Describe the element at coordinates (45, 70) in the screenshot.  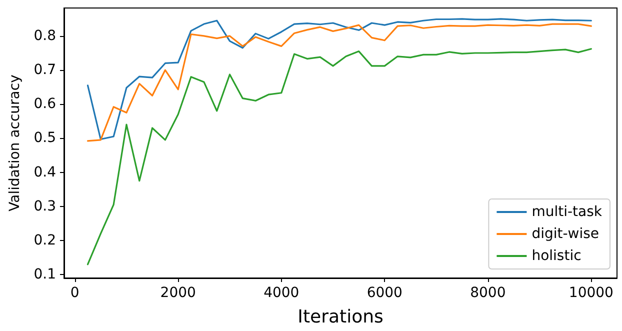
I see `y-tick-label: 0.7` at that location.